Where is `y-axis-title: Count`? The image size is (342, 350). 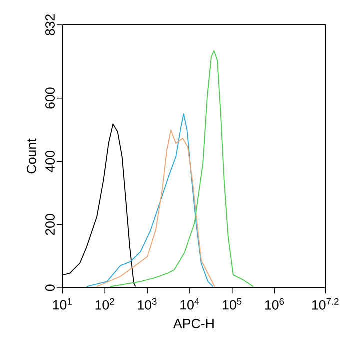 y-axis-title: Count is located at coordinates (31, 156).